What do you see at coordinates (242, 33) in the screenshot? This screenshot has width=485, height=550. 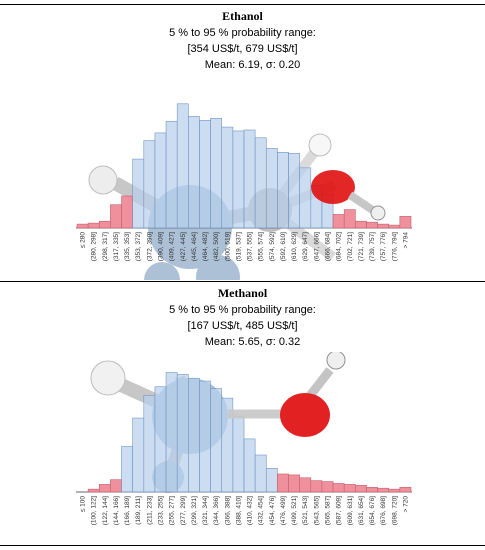 I see `ethanol-subtitle: 5 % to 95 % probability range:` at bounding box center [242, 33].